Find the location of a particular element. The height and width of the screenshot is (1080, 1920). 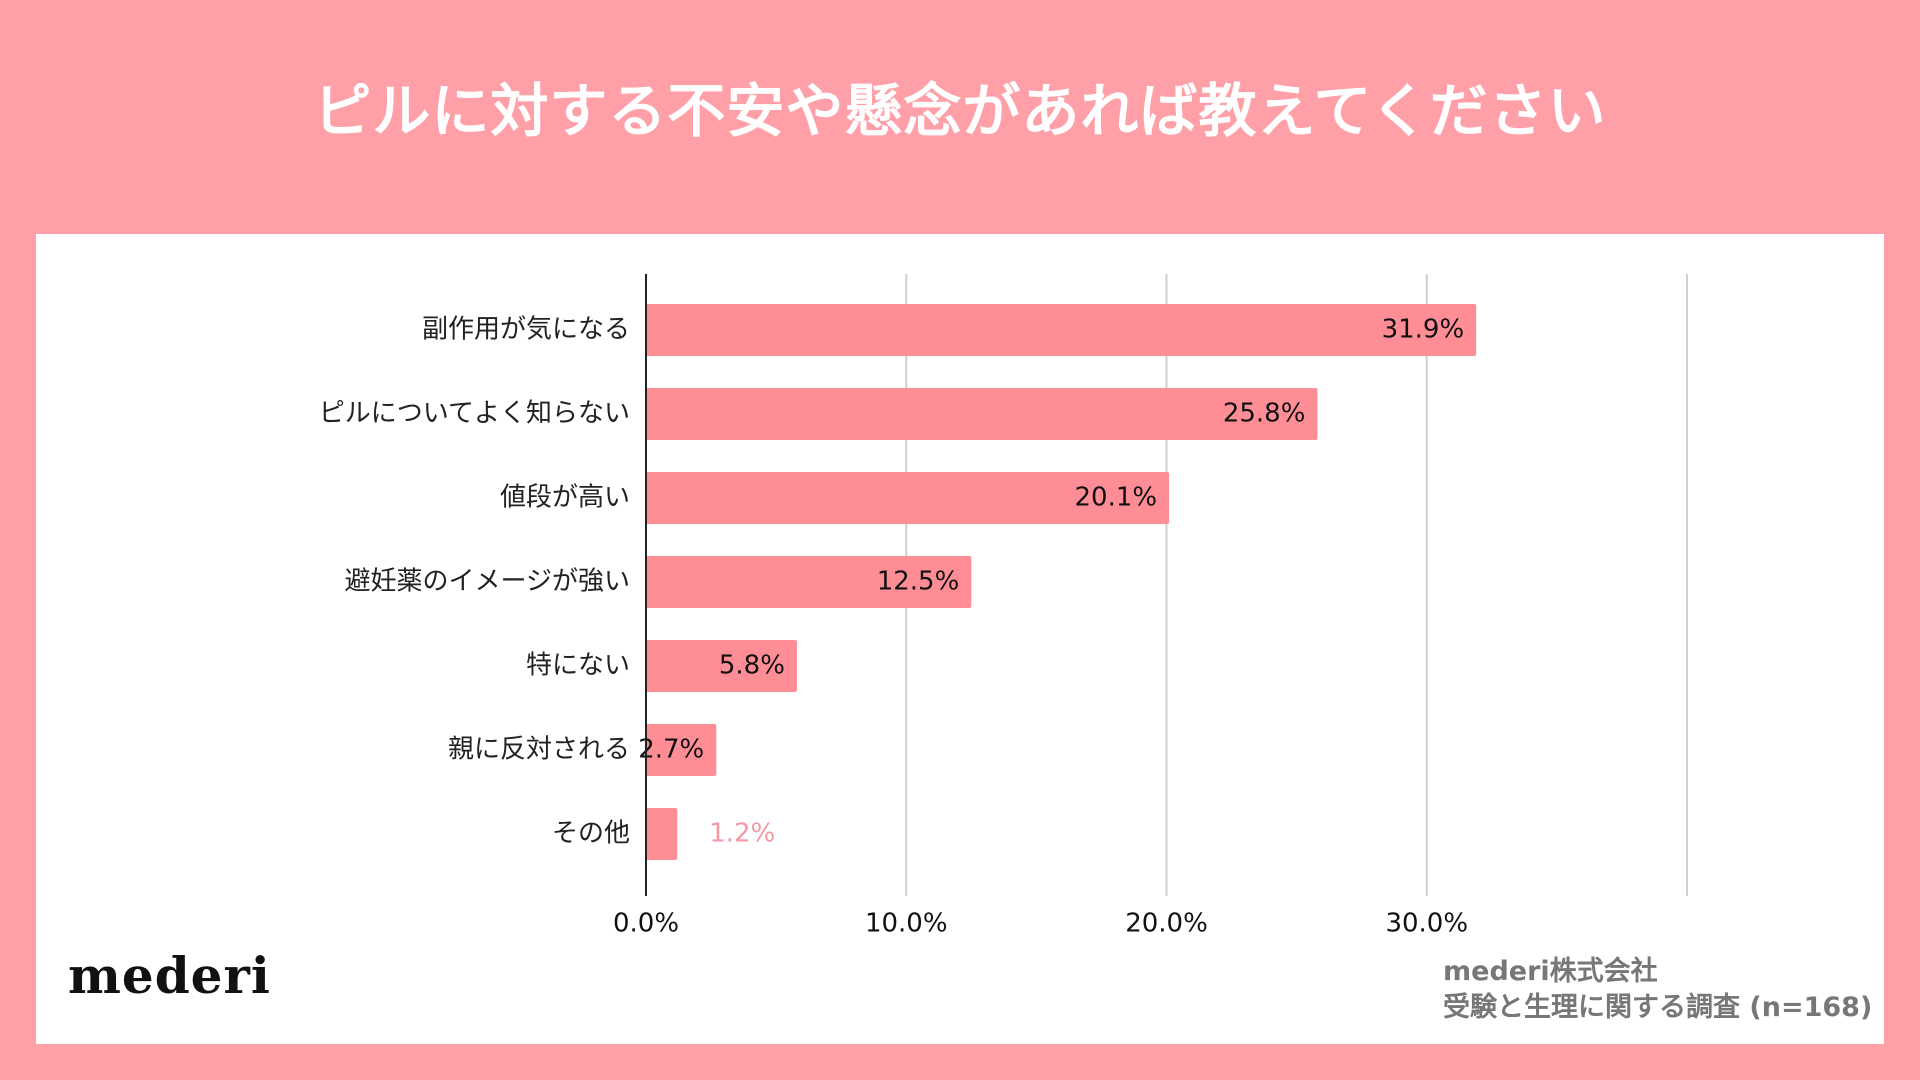

brand-logo: mederi is located at coordinates (169, 975).